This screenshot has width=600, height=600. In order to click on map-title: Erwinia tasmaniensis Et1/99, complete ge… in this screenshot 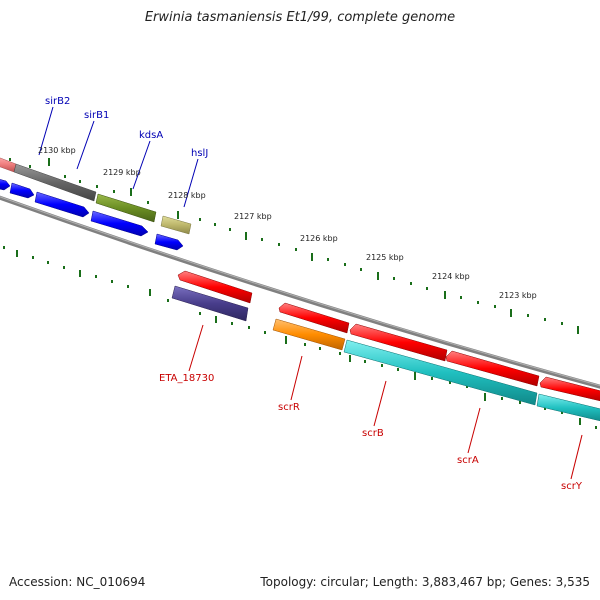, I will do `click(300, 17)`.